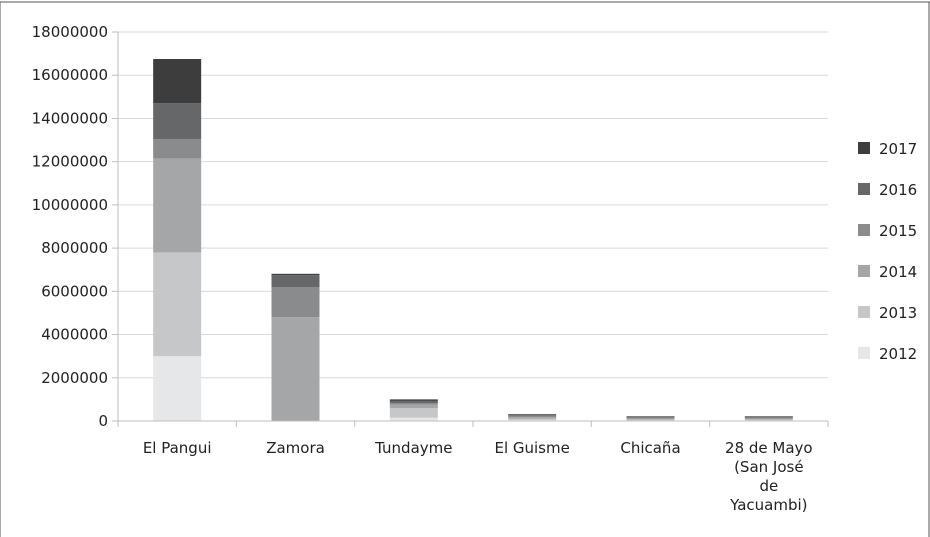 The image size is (930, 537). Describe the element at coordinates (70, 75) in the screenshot. I see `y-tick-label: 16000000` at that location.